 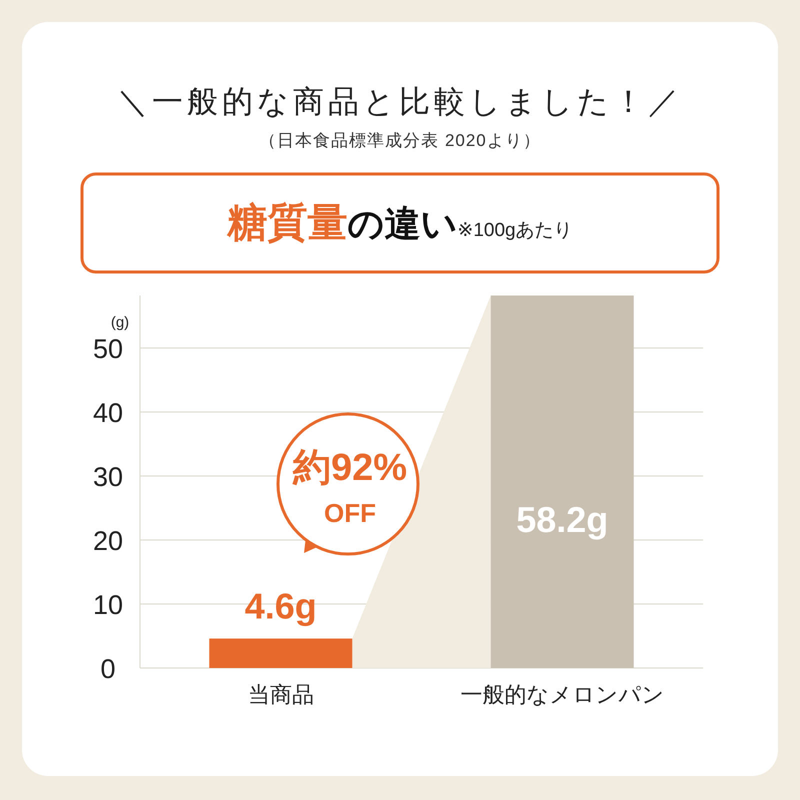 What do you see at coordinates (281, 694) in the screenshot?
I see `x-tick-label: 当商品` at bounding box center [281, 694].